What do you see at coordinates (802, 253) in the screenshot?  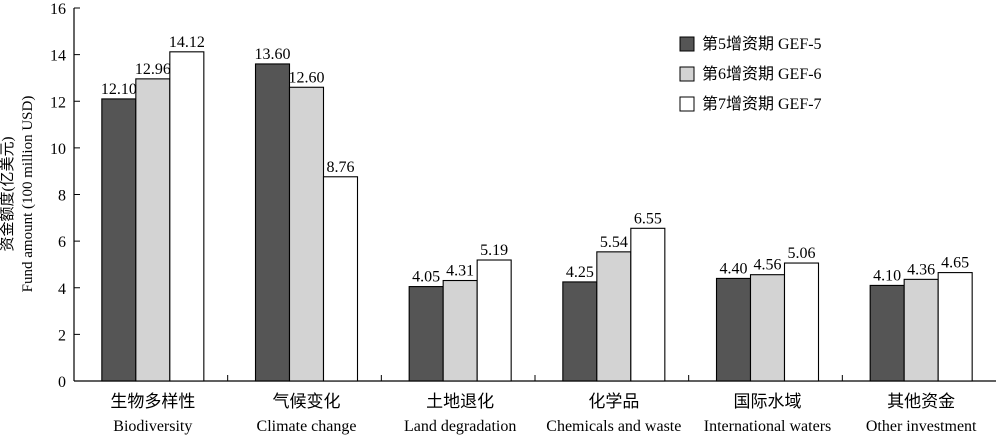 I see `bar-value-label: 5.06` at bounding box center [802, 253].